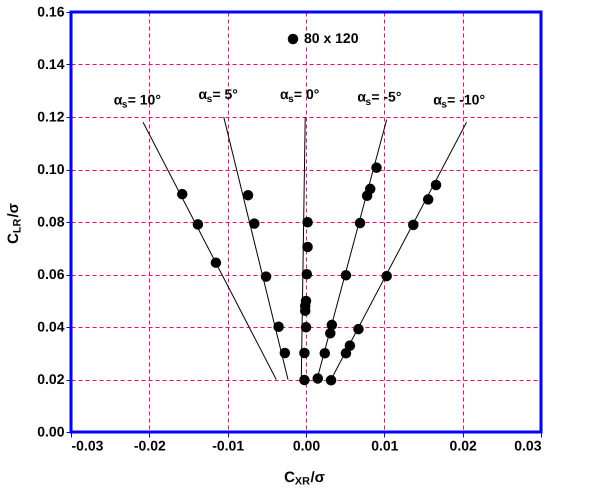 The width and height of the screenshot is (604, 495). What do you see at coordinates (51, 274) in the screenshot?
I see `y-tick-label: 0.06` at bounding box center [51, 274].